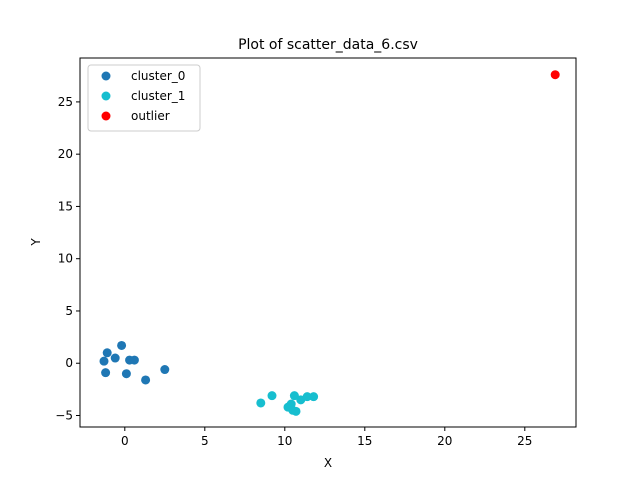 The height and width of the screenshot is (480, 640). What do you see at coordinates (328, 463) in the screenshot?
I see `x-axis-label: X` at bounding box center [328, 463].